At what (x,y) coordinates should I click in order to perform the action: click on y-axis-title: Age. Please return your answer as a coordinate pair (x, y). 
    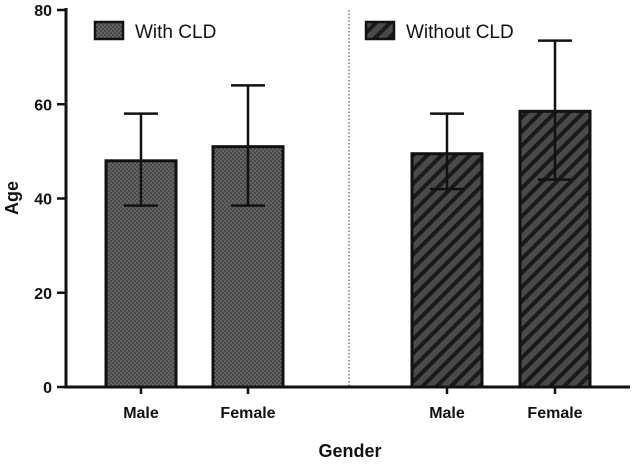
    Looking at the image, I should click on (12, 198).